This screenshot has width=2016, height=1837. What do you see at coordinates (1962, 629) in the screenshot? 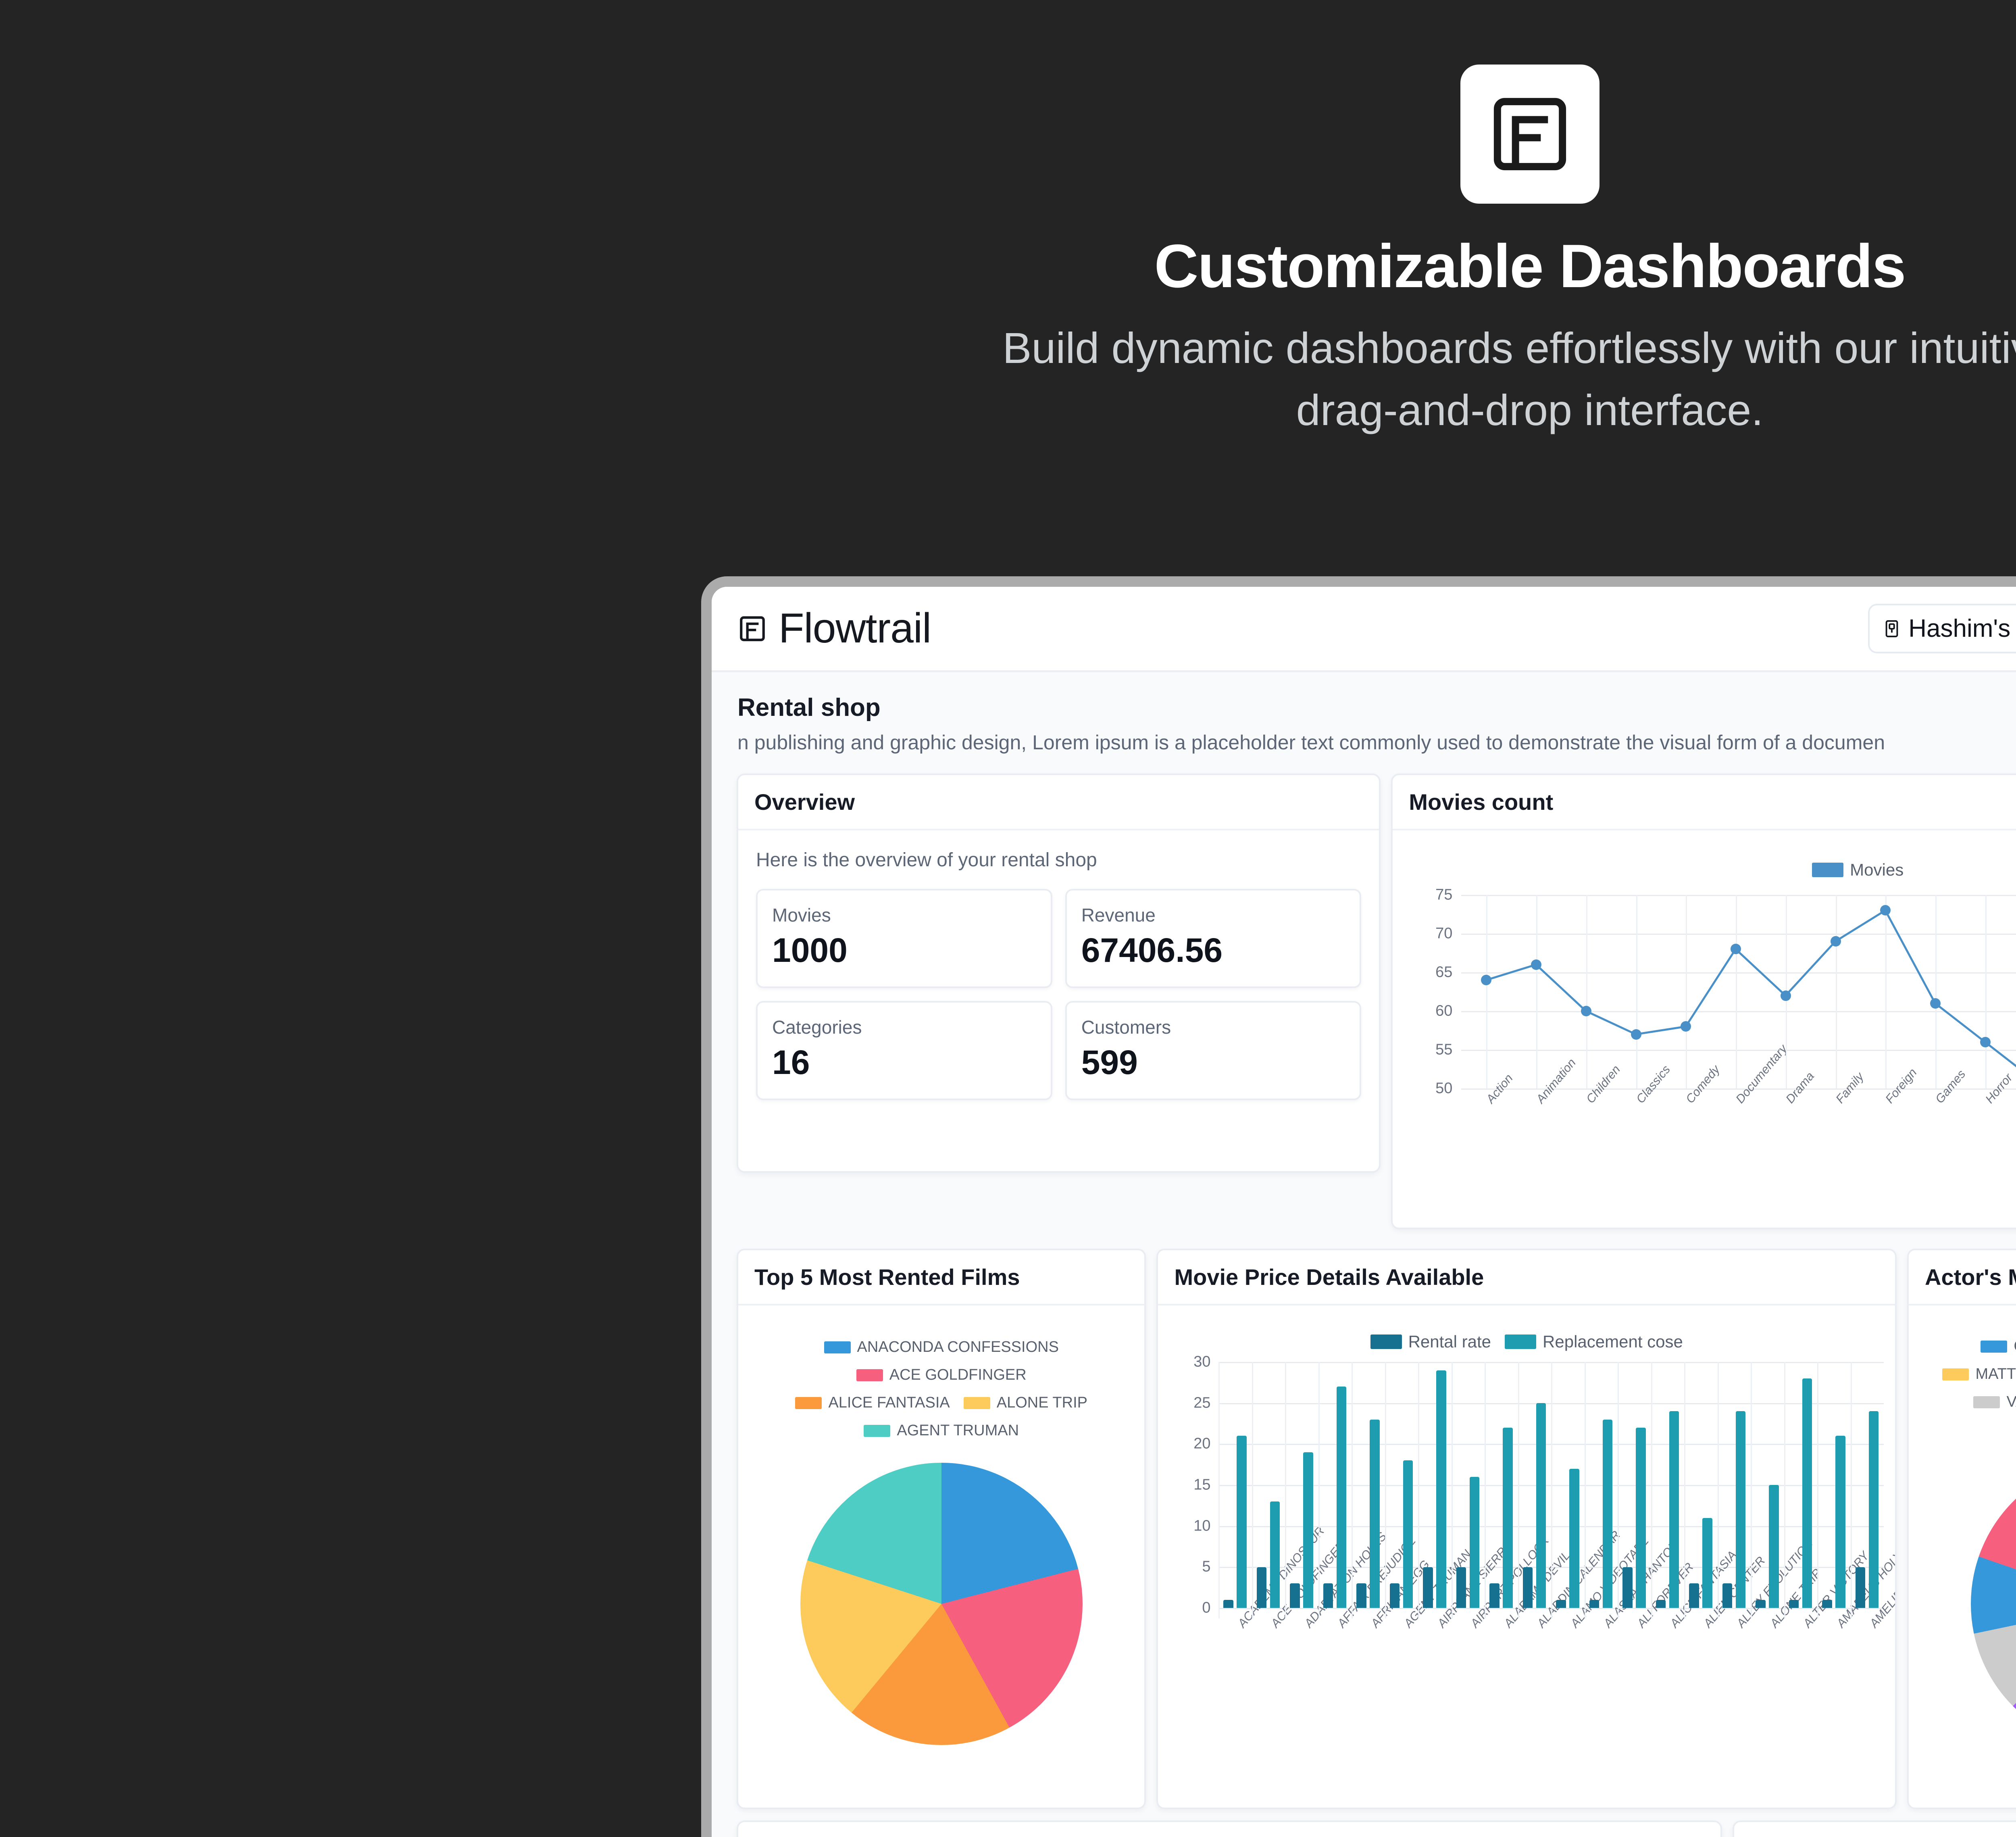
I see `workspace-label: Hashim's Workspace` at bounding box center [1962, 629].